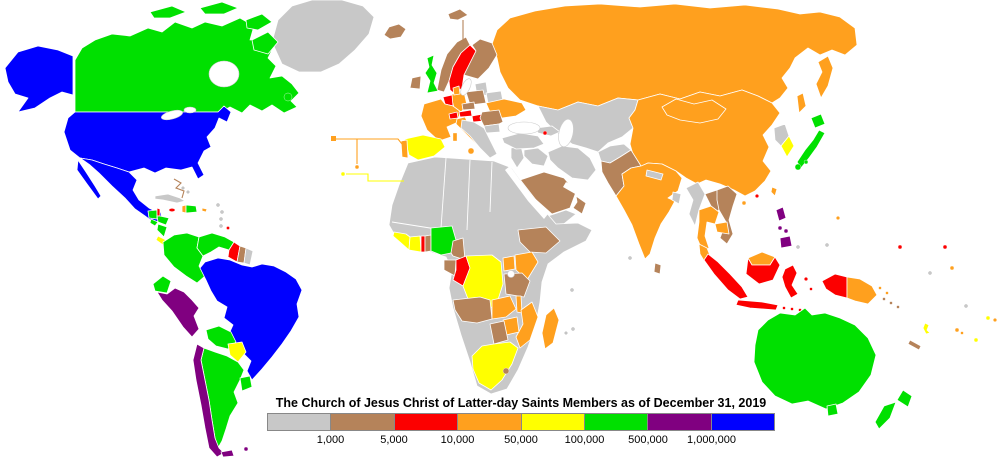  I want to click on country-new-caledonia, so click(914, 345).